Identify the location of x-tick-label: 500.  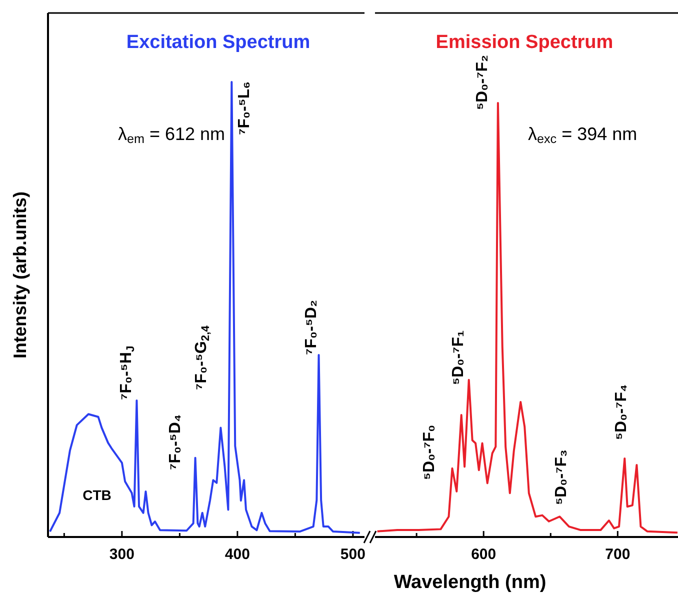
(353, 554).